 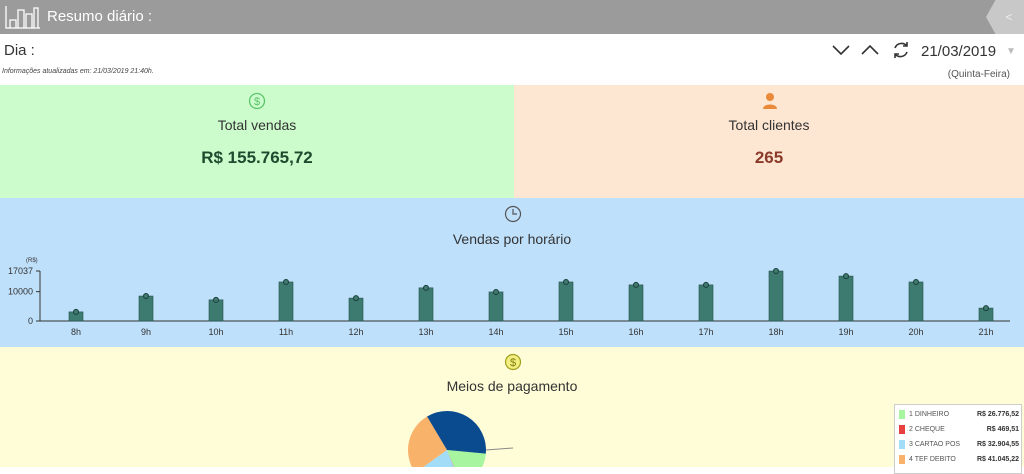 What do you see at coordinates (76, 311) in the screenshot?
I see `bar-point-8h` at bounding box center [76, 311].